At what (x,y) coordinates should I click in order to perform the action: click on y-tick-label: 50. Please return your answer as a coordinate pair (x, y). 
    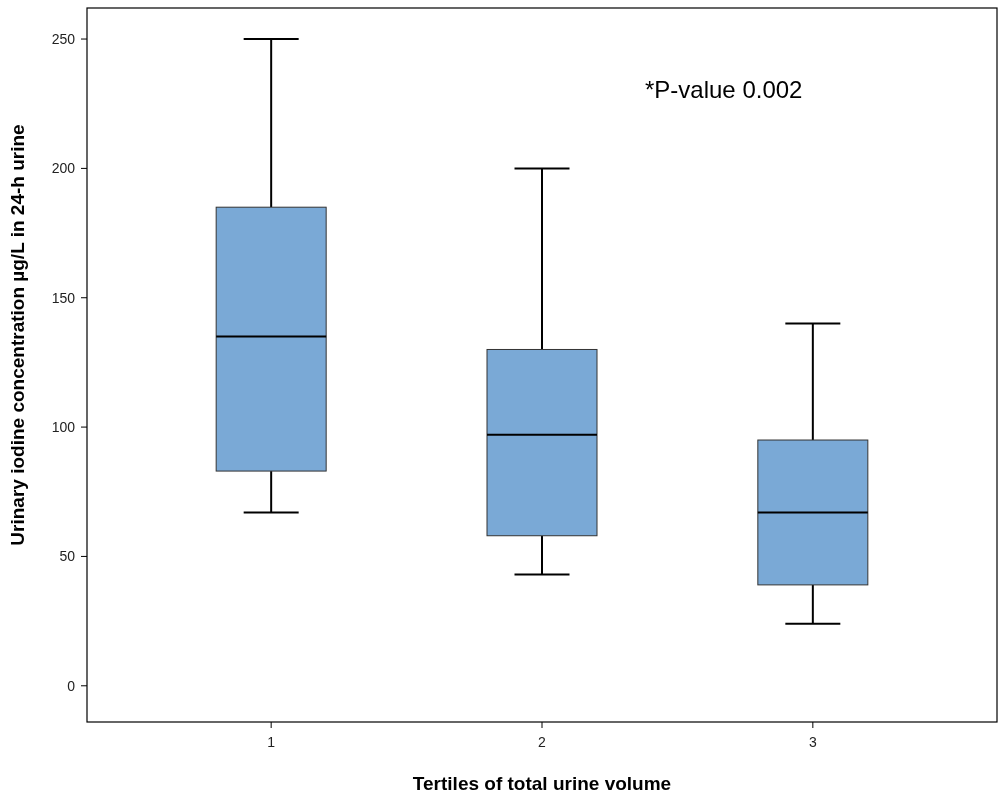
    Looking at the image, I should click on (67, 556).